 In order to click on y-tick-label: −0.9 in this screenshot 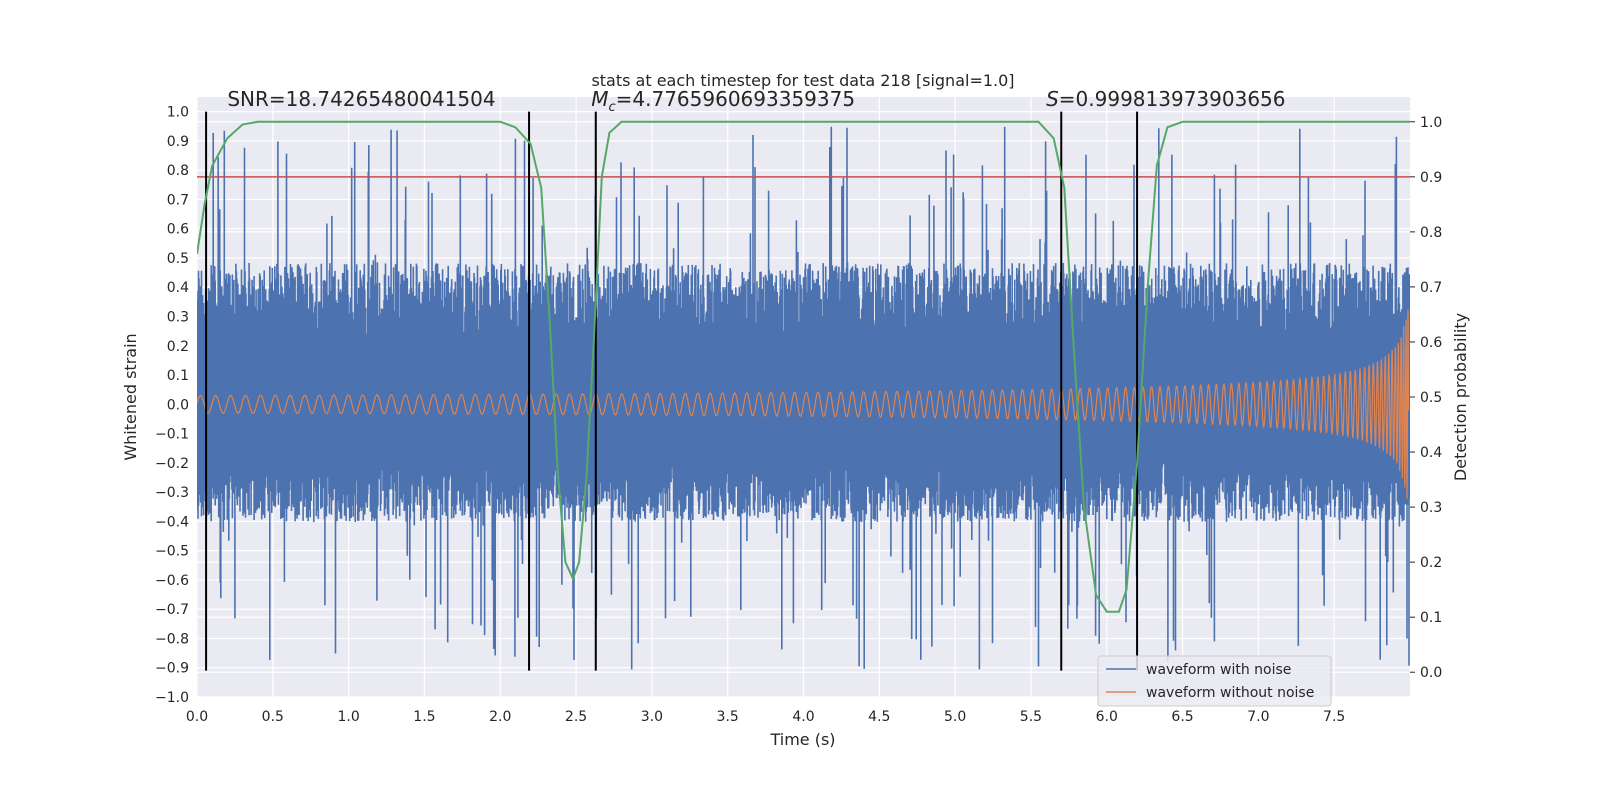, I will do `click(172, 669)`.